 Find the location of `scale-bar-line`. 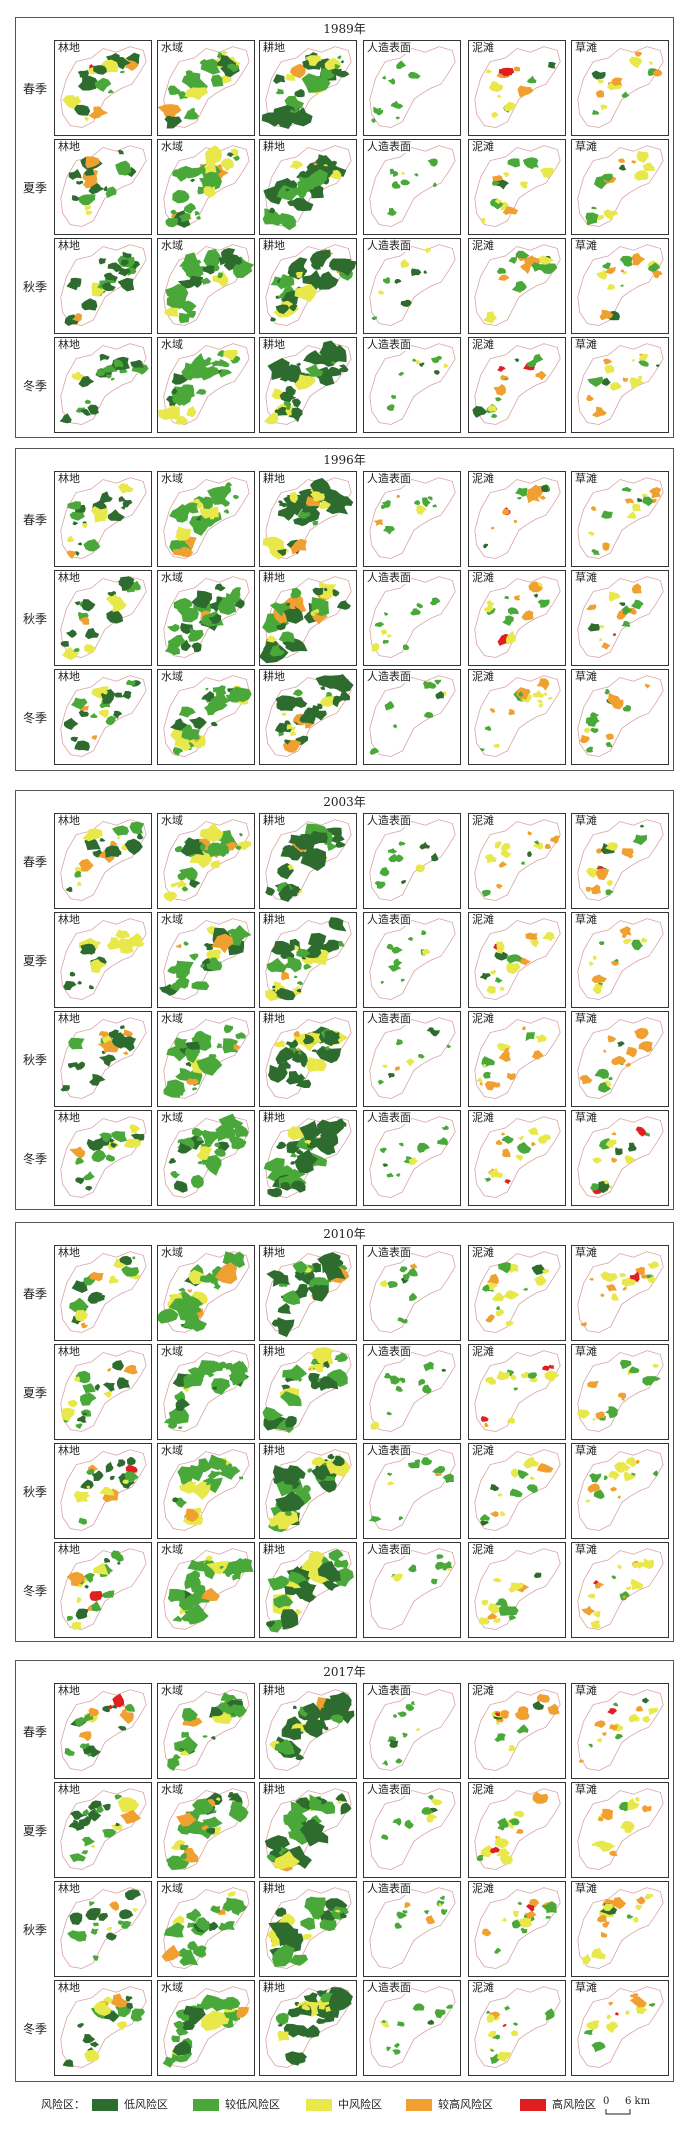

scale-bar-line is located at coordinates (618, 2112).